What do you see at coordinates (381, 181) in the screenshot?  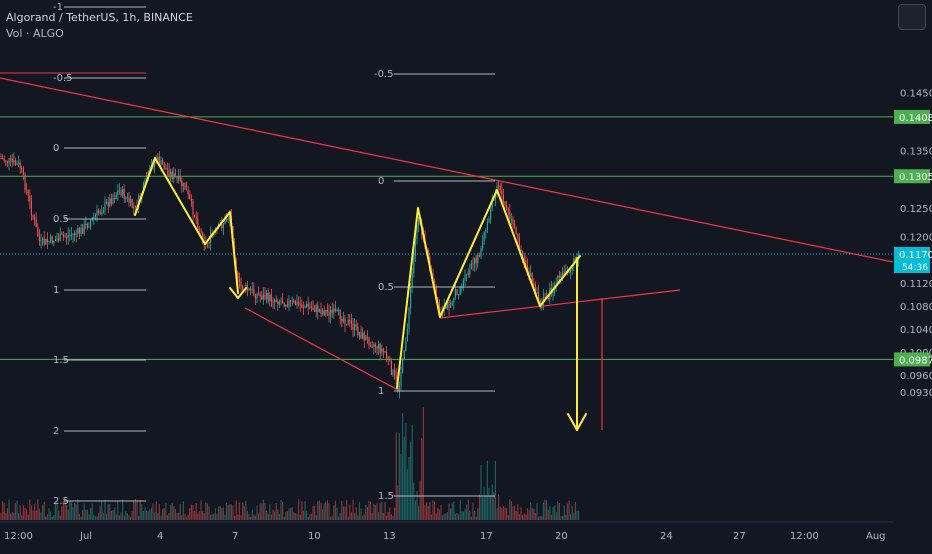 I see `fib-level-label: 0` at bounding box center [381, 181].